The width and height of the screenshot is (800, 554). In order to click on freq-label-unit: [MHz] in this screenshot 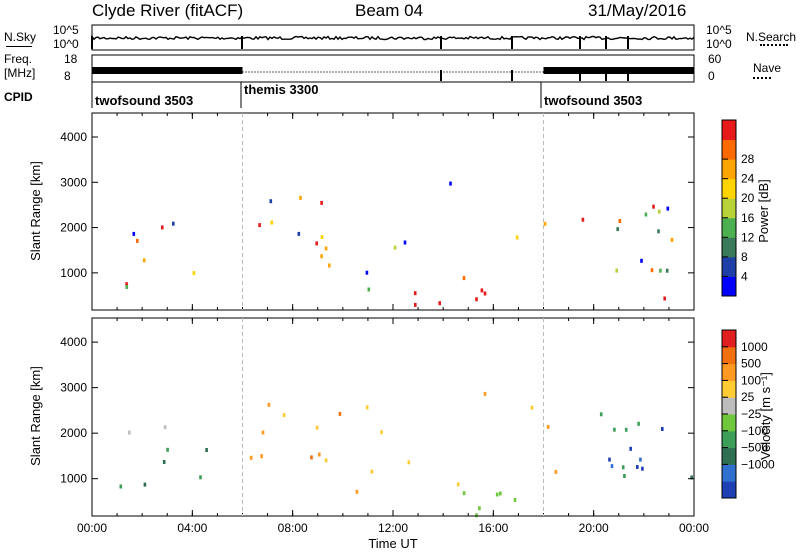, I will do `click(20, 73)`.